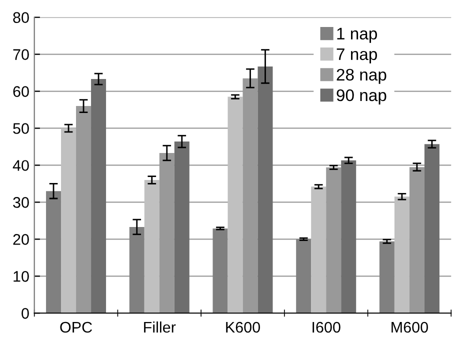  I want to click on y-tick-label: 20, so click(21, 239).